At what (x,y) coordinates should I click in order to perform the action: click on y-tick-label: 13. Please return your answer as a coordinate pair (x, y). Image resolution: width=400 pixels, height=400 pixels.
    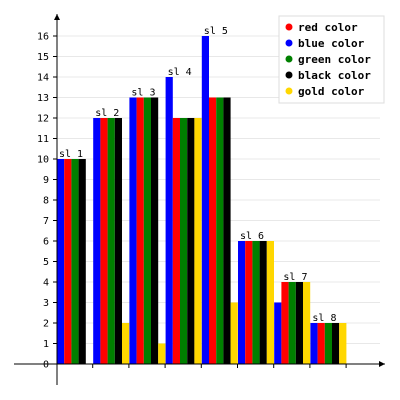
    Looking at the image, I should click on (43, 98).